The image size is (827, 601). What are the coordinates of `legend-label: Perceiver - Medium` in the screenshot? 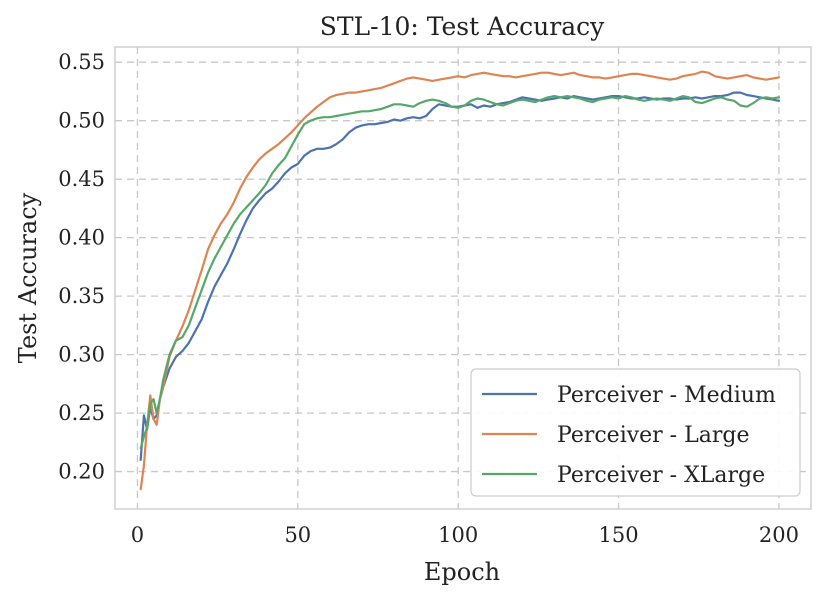 It's located at (666, 395).